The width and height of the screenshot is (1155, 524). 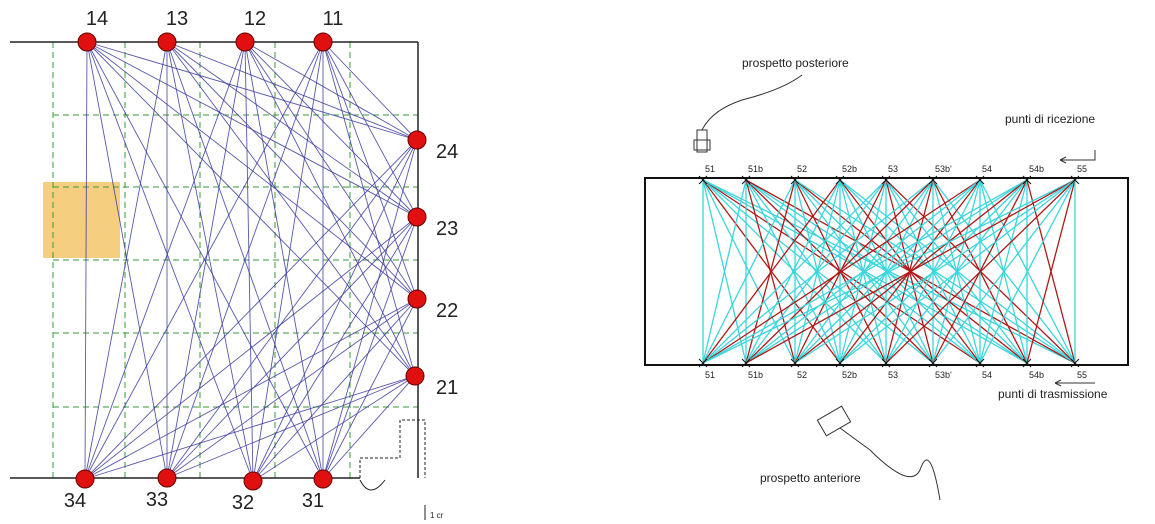 I want to click on node-label: 32, so click(x=243, y=503).